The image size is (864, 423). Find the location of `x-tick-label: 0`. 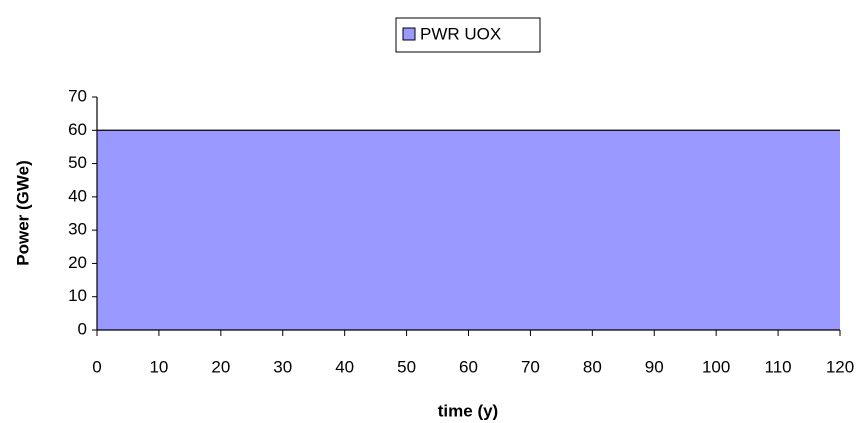

x-tick-label: 0 is located at coordinates (96, 366).